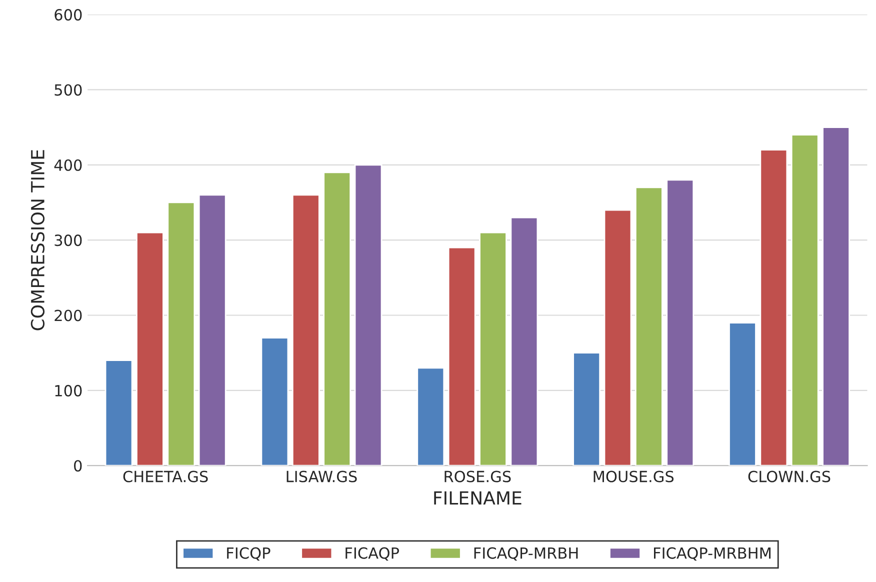 The width and height of the screenshot is (876, 582). What do you see at coordinates (477, 476) in the screenshot?
I see `x-tick-label: ROSE.GS` at bounding box center [477, 476].